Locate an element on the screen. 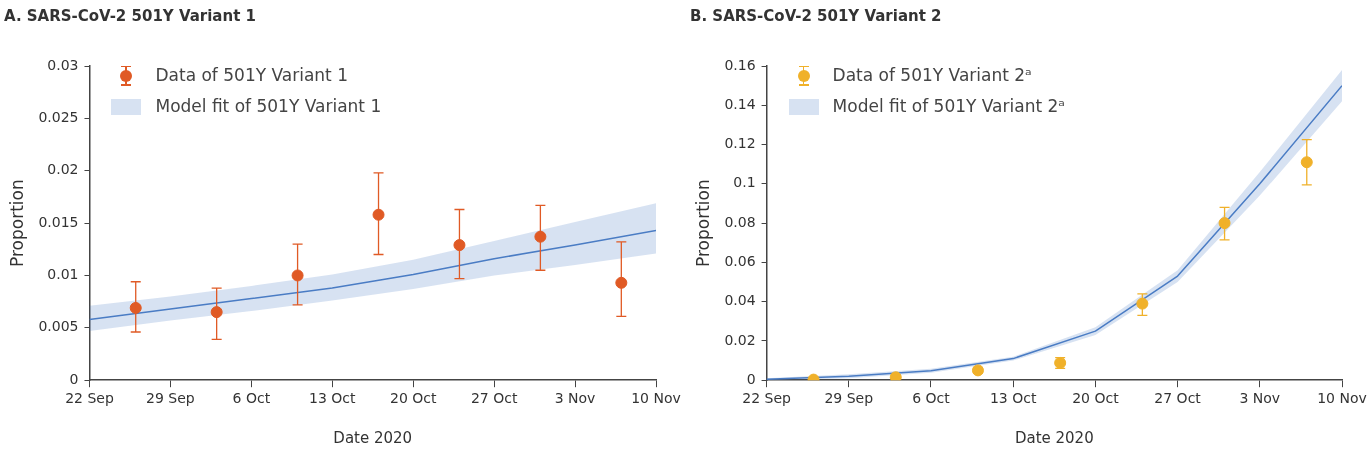 The height and width of the screenshot is (456, 1372). y-tick-label: 0.08 is located at coordinates (740, 221).